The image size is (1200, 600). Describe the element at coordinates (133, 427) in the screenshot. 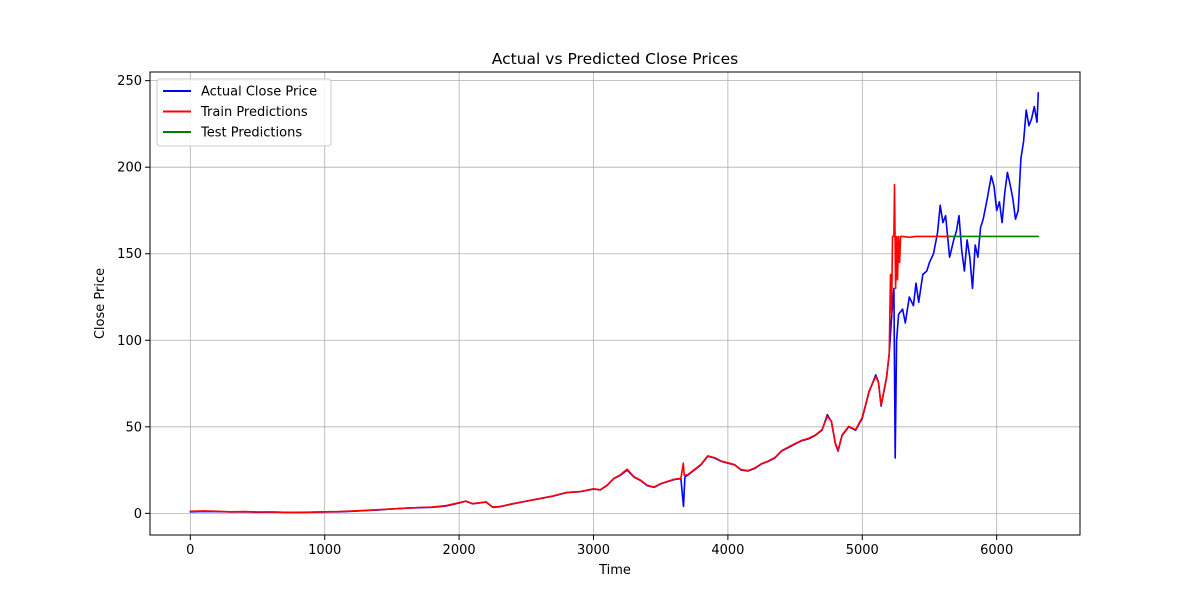

I see `y-tick-label: 50` at that location.